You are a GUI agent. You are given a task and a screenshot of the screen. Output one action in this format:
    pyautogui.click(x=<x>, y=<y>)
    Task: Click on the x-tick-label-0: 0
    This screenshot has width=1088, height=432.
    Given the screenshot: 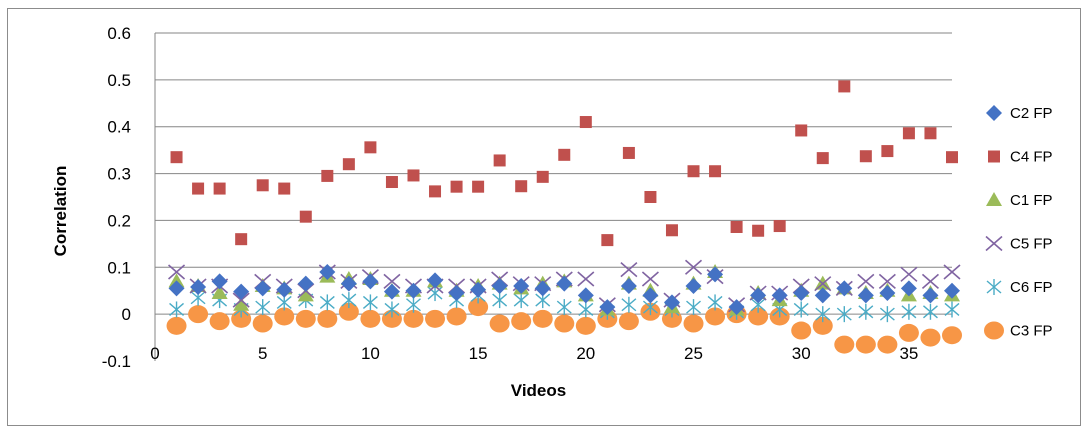 What is the action you would take?
    pyautogui.click(x=154, y=353)
    